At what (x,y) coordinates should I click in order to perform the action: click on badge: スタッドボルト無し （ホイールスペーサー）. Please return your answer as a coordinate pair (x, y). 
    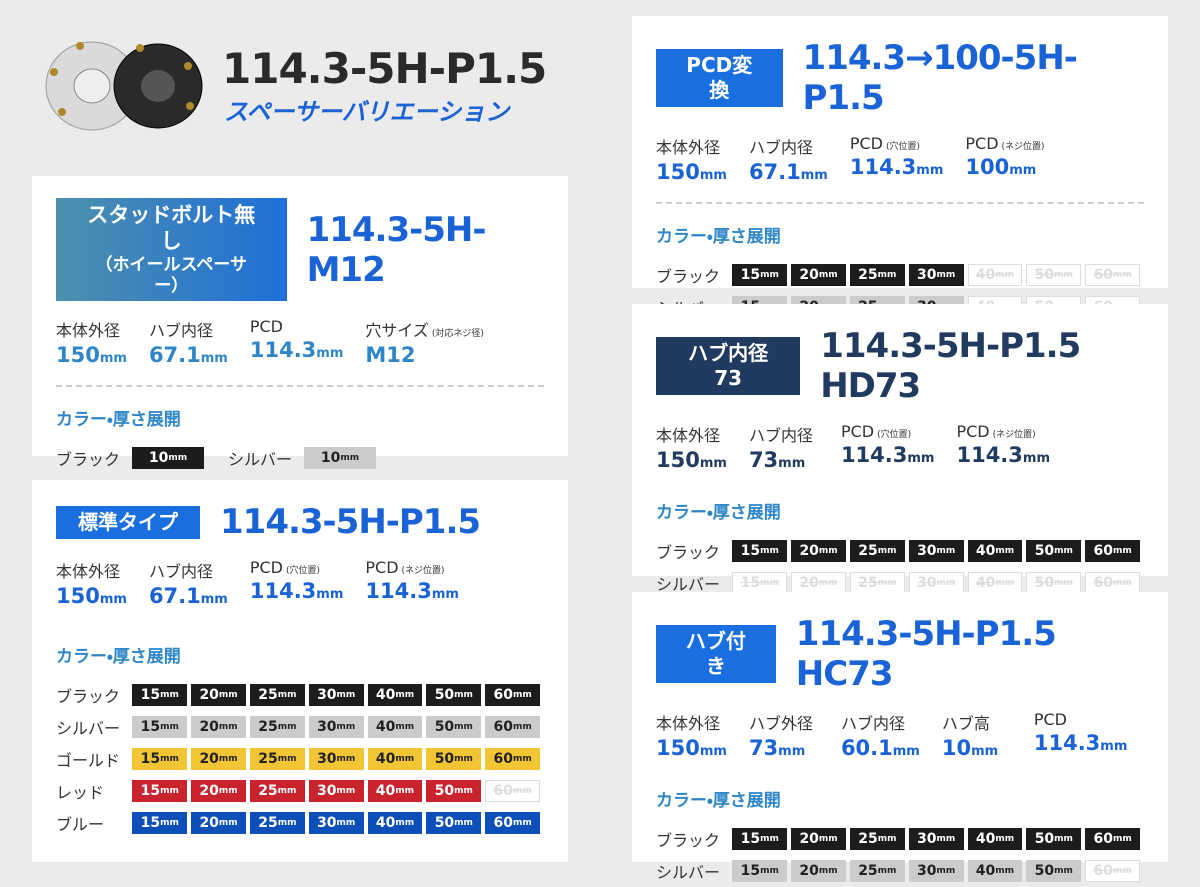
    Looking at the image, I should click on (171, 249).